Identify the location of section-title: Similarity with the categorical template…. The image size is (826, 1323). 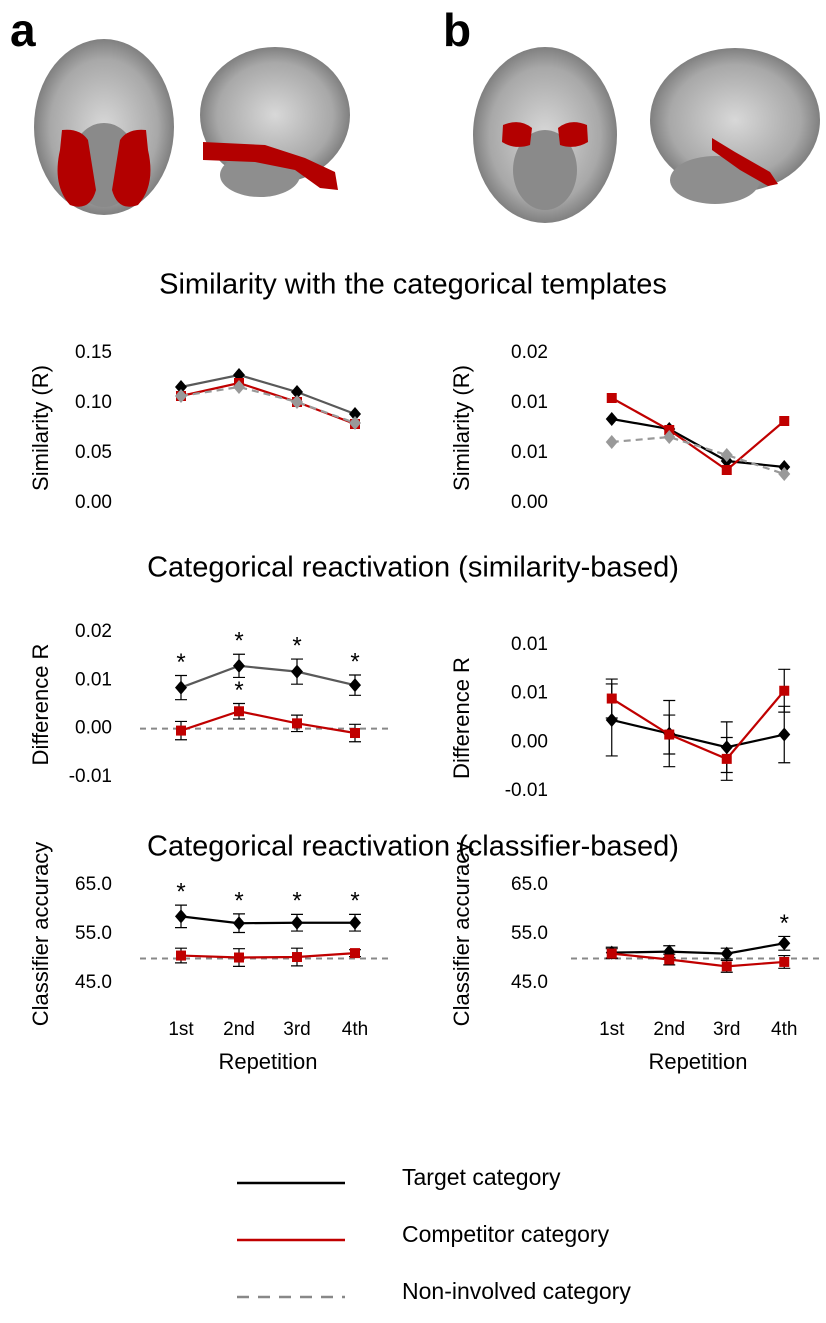
(413, 285).